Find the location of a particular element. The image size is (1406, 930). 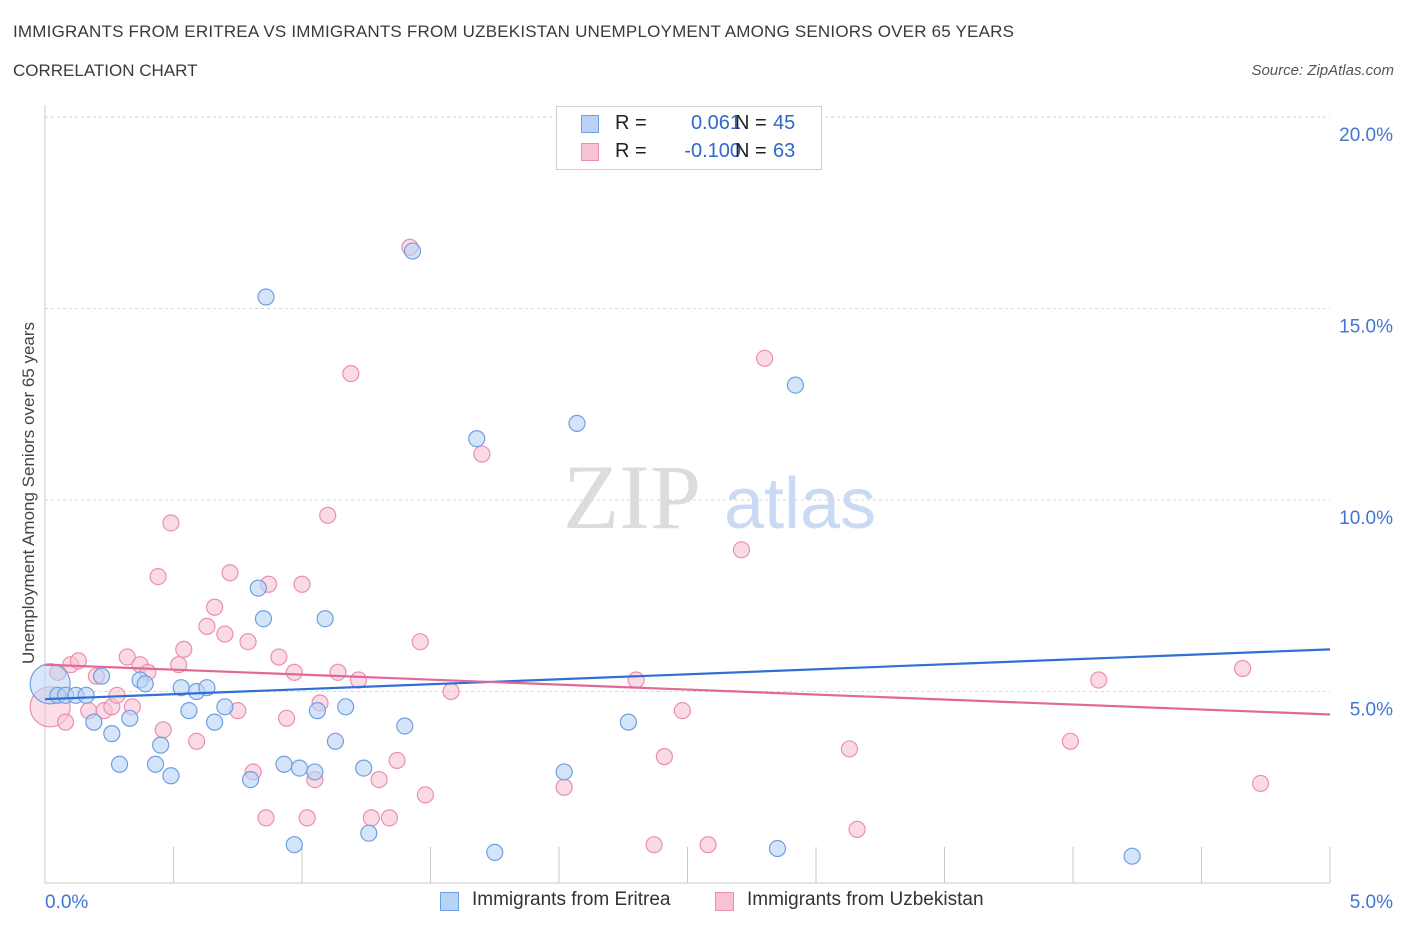

correlation-legend: R = 0.061 N = 45 R = -0.100 N = 63 is located at coordinates (689, 138).